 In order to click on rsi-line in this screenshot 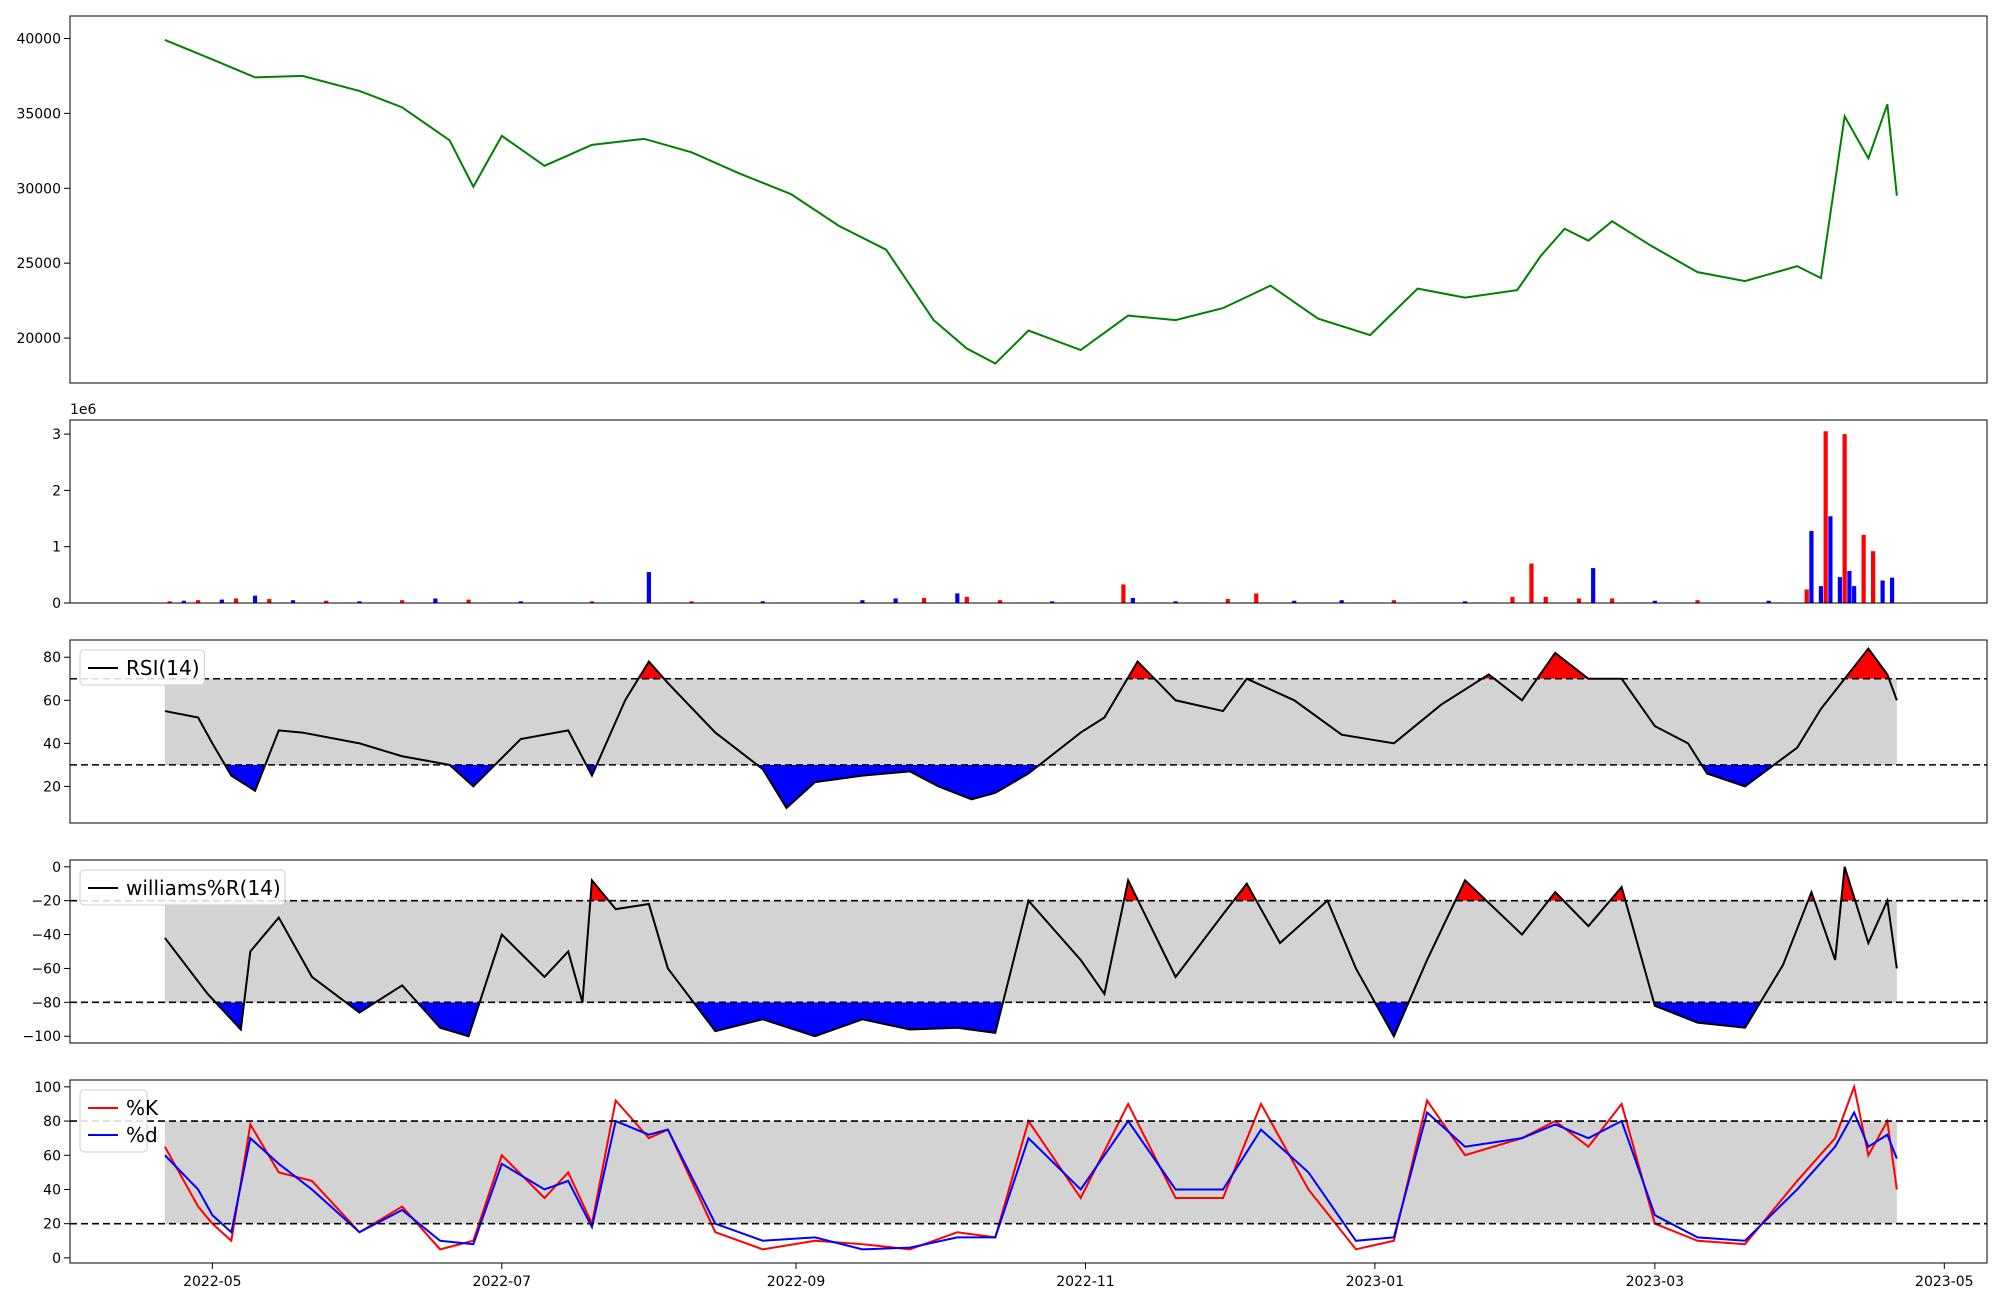, I will do `click(1031, 728)`.